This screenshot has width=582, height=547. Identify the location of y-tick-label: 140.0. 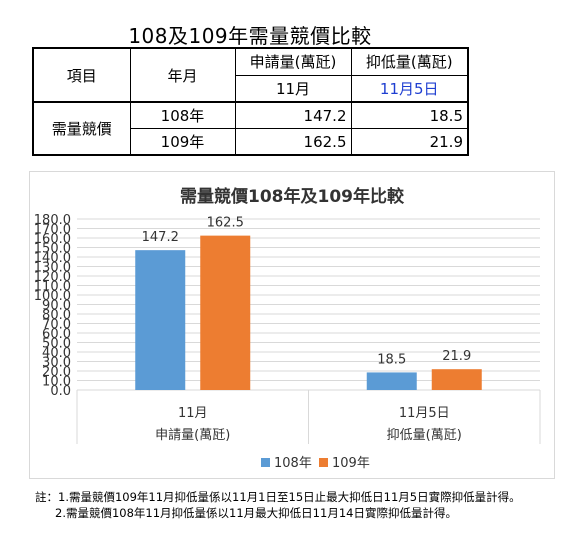
(52, 258).